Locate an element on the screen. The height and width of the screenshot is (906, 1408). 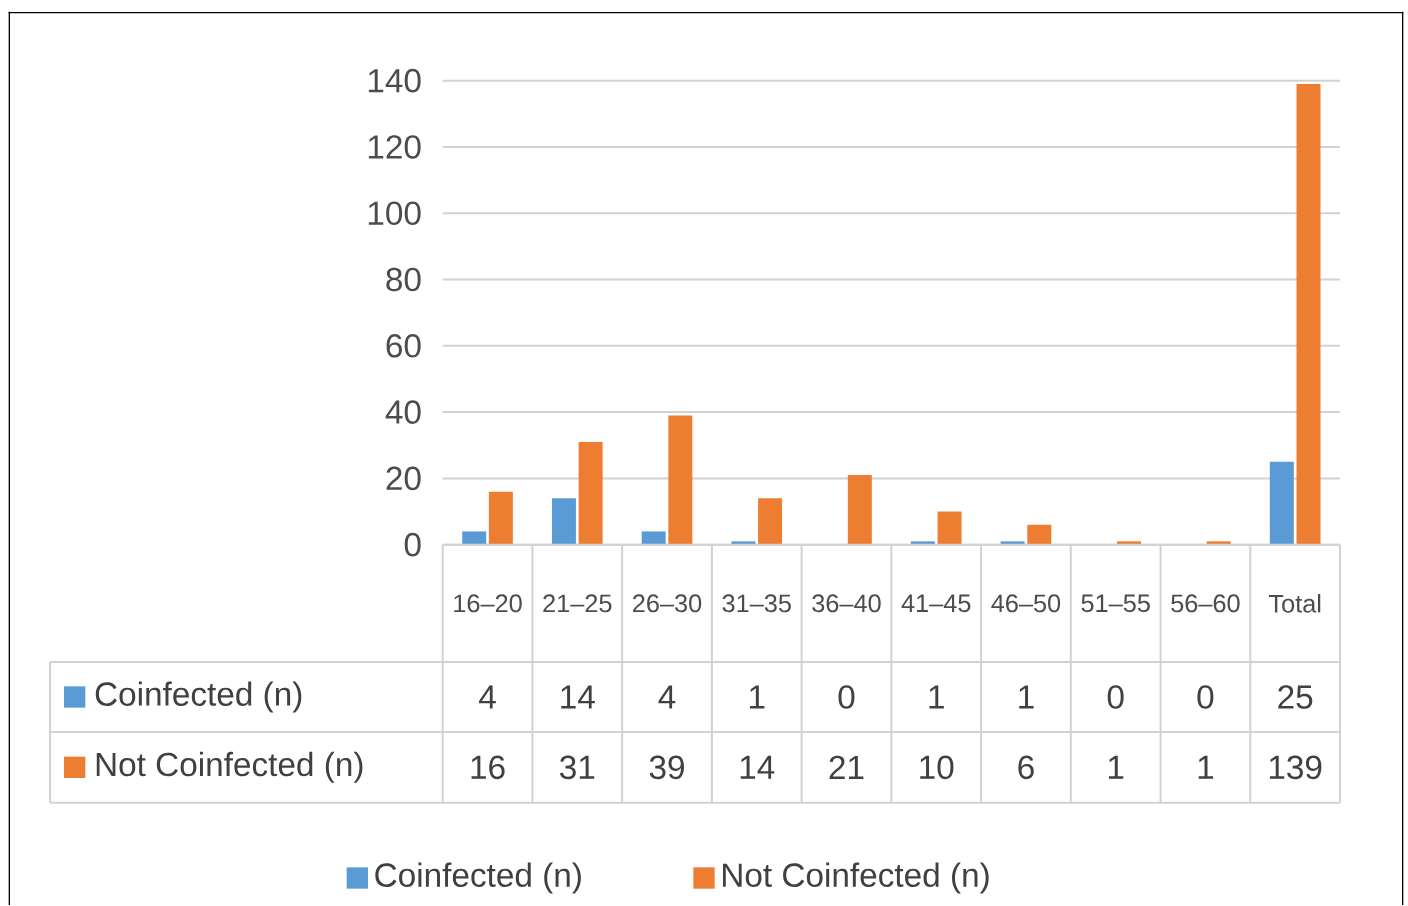
y-tick-label: 40 is located at coordinates (403, 412).